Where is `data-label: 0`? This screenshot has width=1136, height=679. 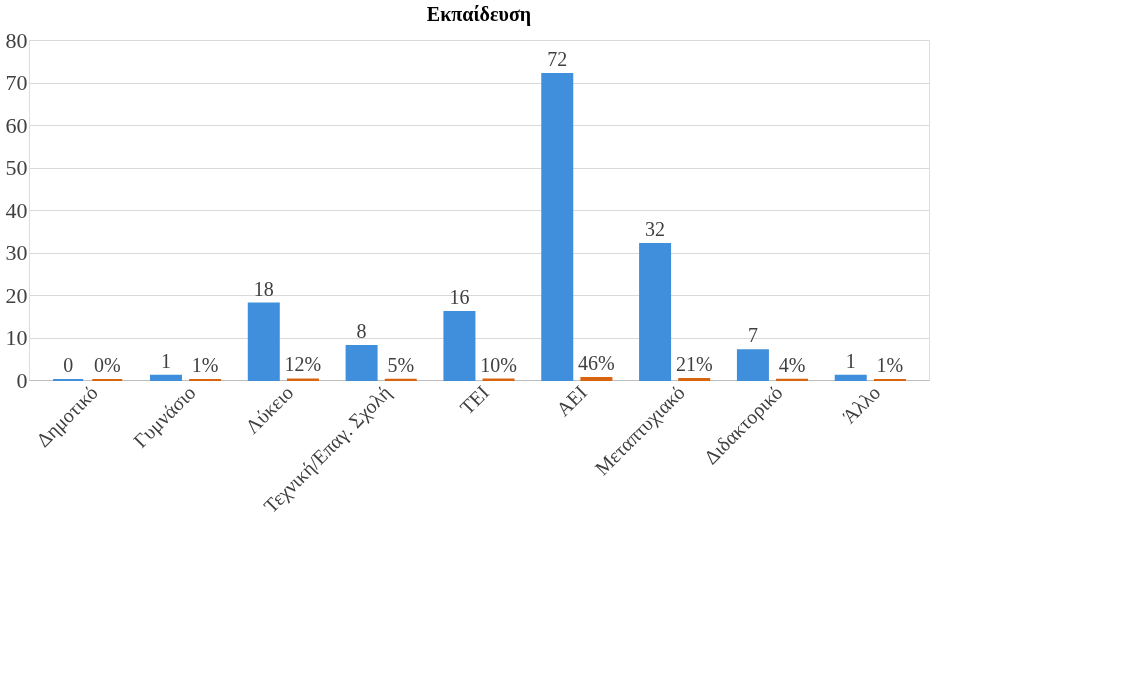 data-label: 0 is located at coordinates (68, 365).